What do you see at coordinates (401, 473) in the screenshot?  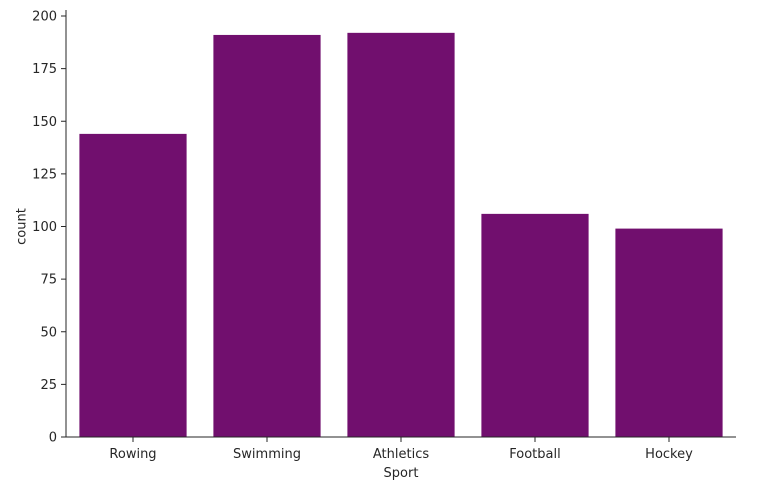 I see `x-axis-label: Sport` at bounding box center [401, 473].